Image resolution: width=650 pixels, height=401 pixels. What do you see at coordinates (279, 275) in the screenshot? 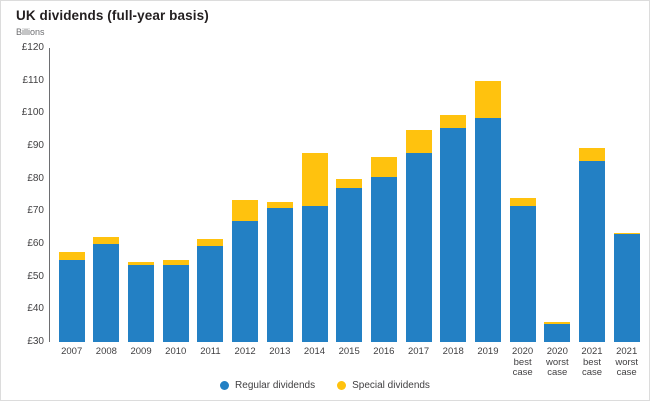
I see `bar-regular-2013` at bounding box center [279, 275].